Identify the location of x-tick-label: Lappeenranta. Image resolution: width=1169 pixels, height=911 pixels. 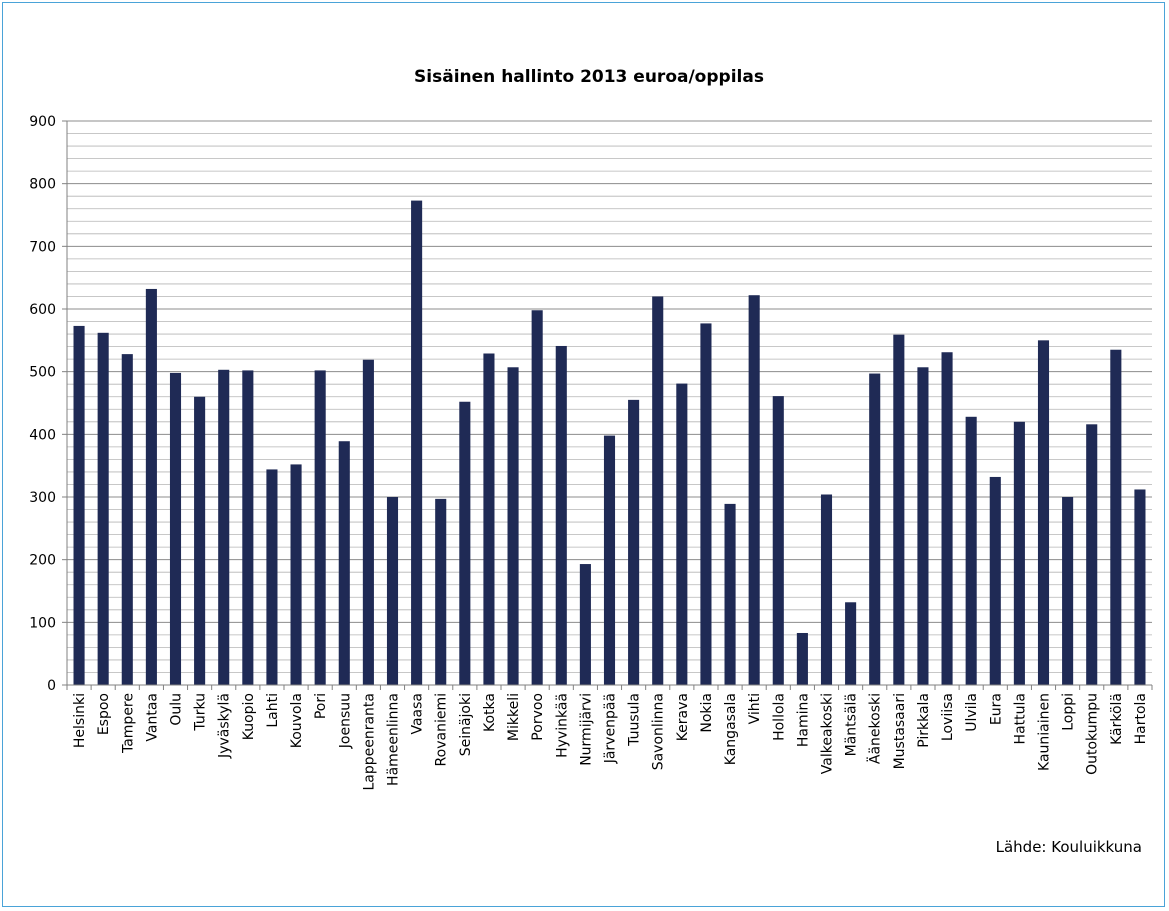
(369, 742).